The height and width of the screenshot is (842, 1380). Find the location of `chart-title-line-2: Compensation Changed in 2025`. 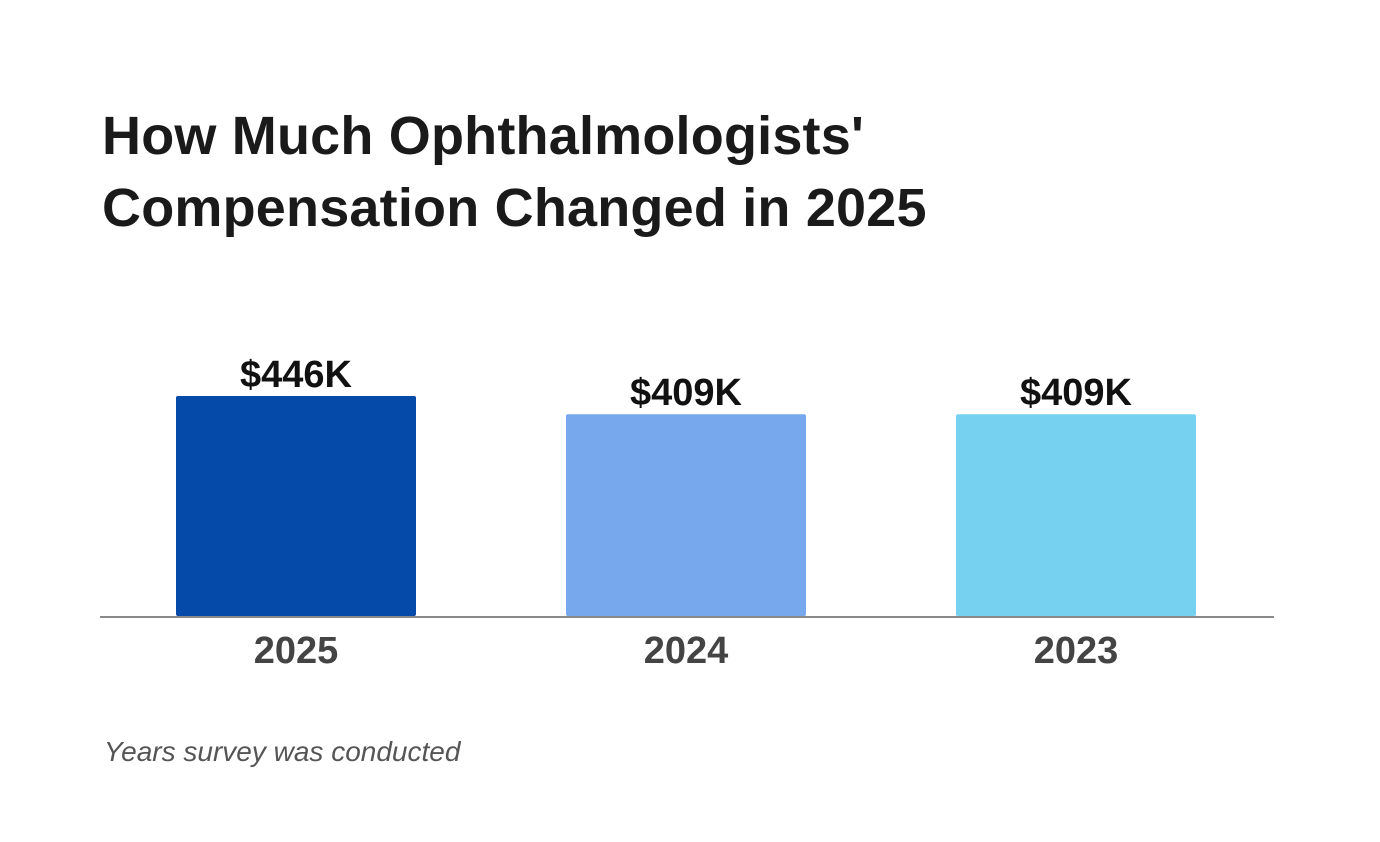

chart-title-line-2: Compensation Changed in 2025 is located at coordinates (514, 208).